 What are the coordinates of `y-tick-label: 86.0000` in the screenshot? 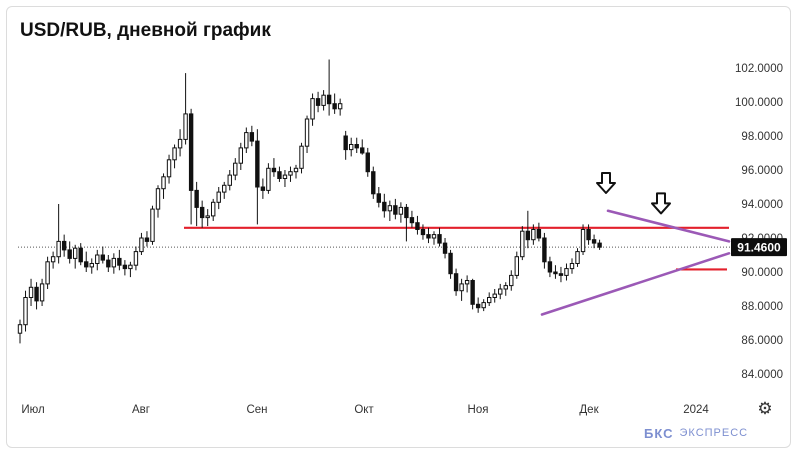 It's located at (762, 341).